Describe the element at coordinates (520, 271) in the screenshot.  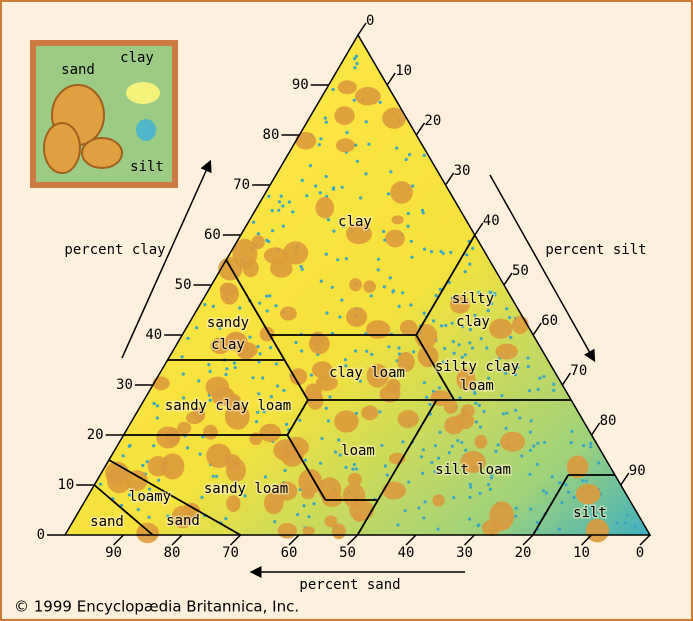
I see `silt-tick-label: 50` at that location.